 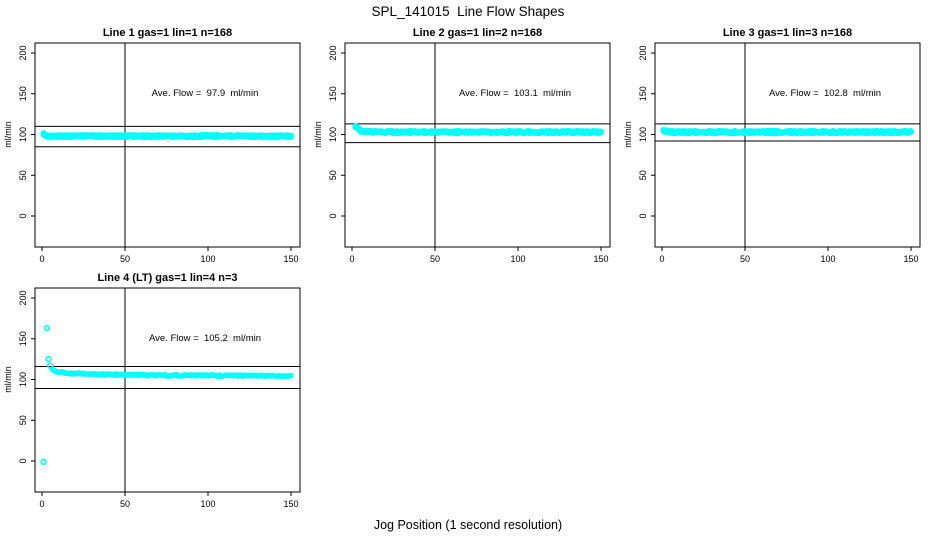 What do you see at coordinates (515, 93) in the screenshot?
I see `ave-flow-annotation: Ave. Flow = 103.1 ml/min` at bounding box center [515, 93].